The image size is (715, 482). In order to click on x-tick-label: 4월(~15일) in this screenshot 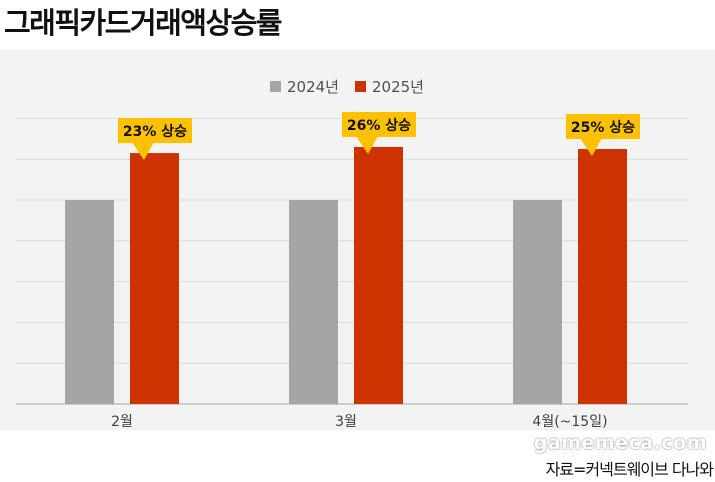, I will do `click(569, 422)`.